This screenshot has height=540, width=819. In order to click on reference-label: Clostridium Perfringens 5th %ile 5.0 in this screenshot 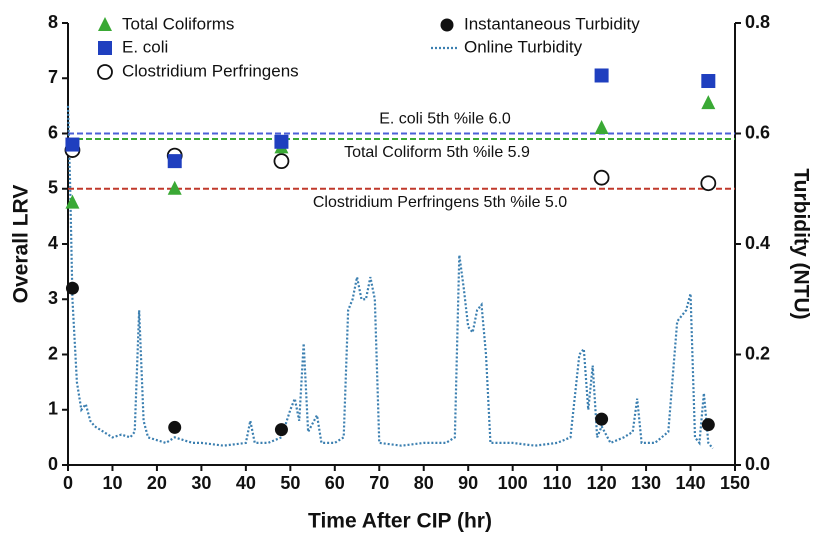, I will do `click(440, 202)`.